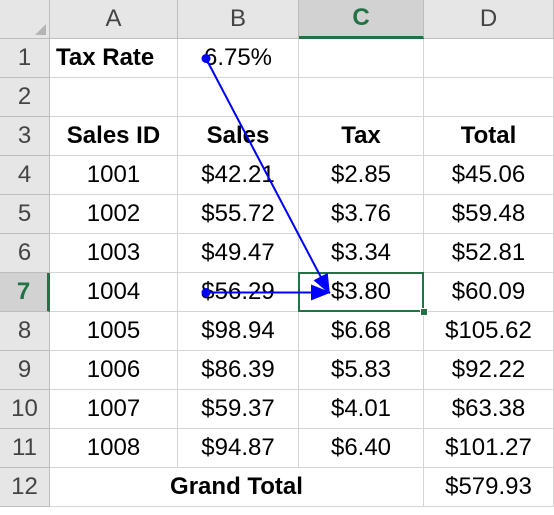 The width and height of the screenshot is (554, 515). I want to click on cell-a1: Tax Rate, so click(114, 58).